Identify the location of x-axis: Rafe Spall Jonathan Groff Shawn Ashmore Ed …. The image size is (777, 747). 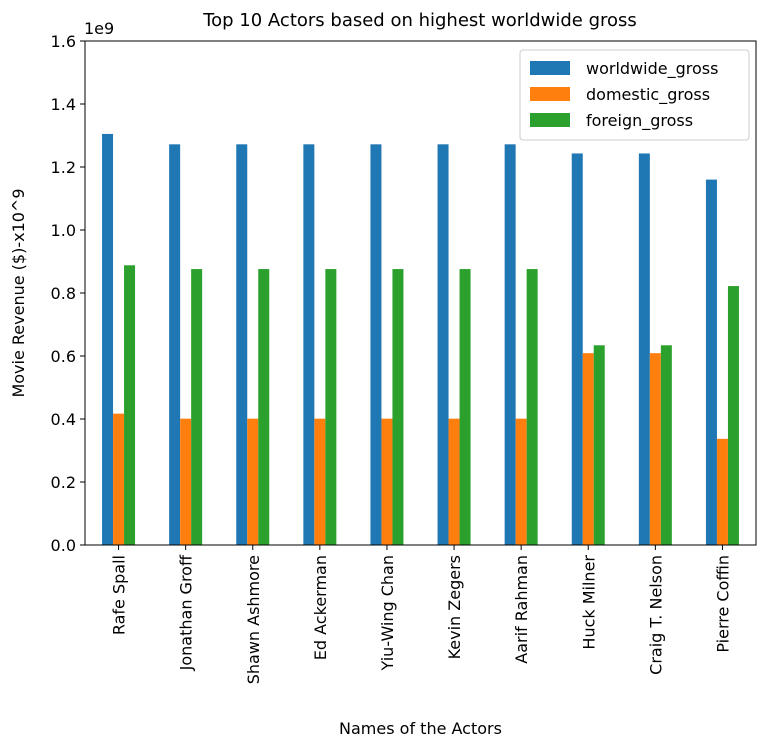
(421, 614).